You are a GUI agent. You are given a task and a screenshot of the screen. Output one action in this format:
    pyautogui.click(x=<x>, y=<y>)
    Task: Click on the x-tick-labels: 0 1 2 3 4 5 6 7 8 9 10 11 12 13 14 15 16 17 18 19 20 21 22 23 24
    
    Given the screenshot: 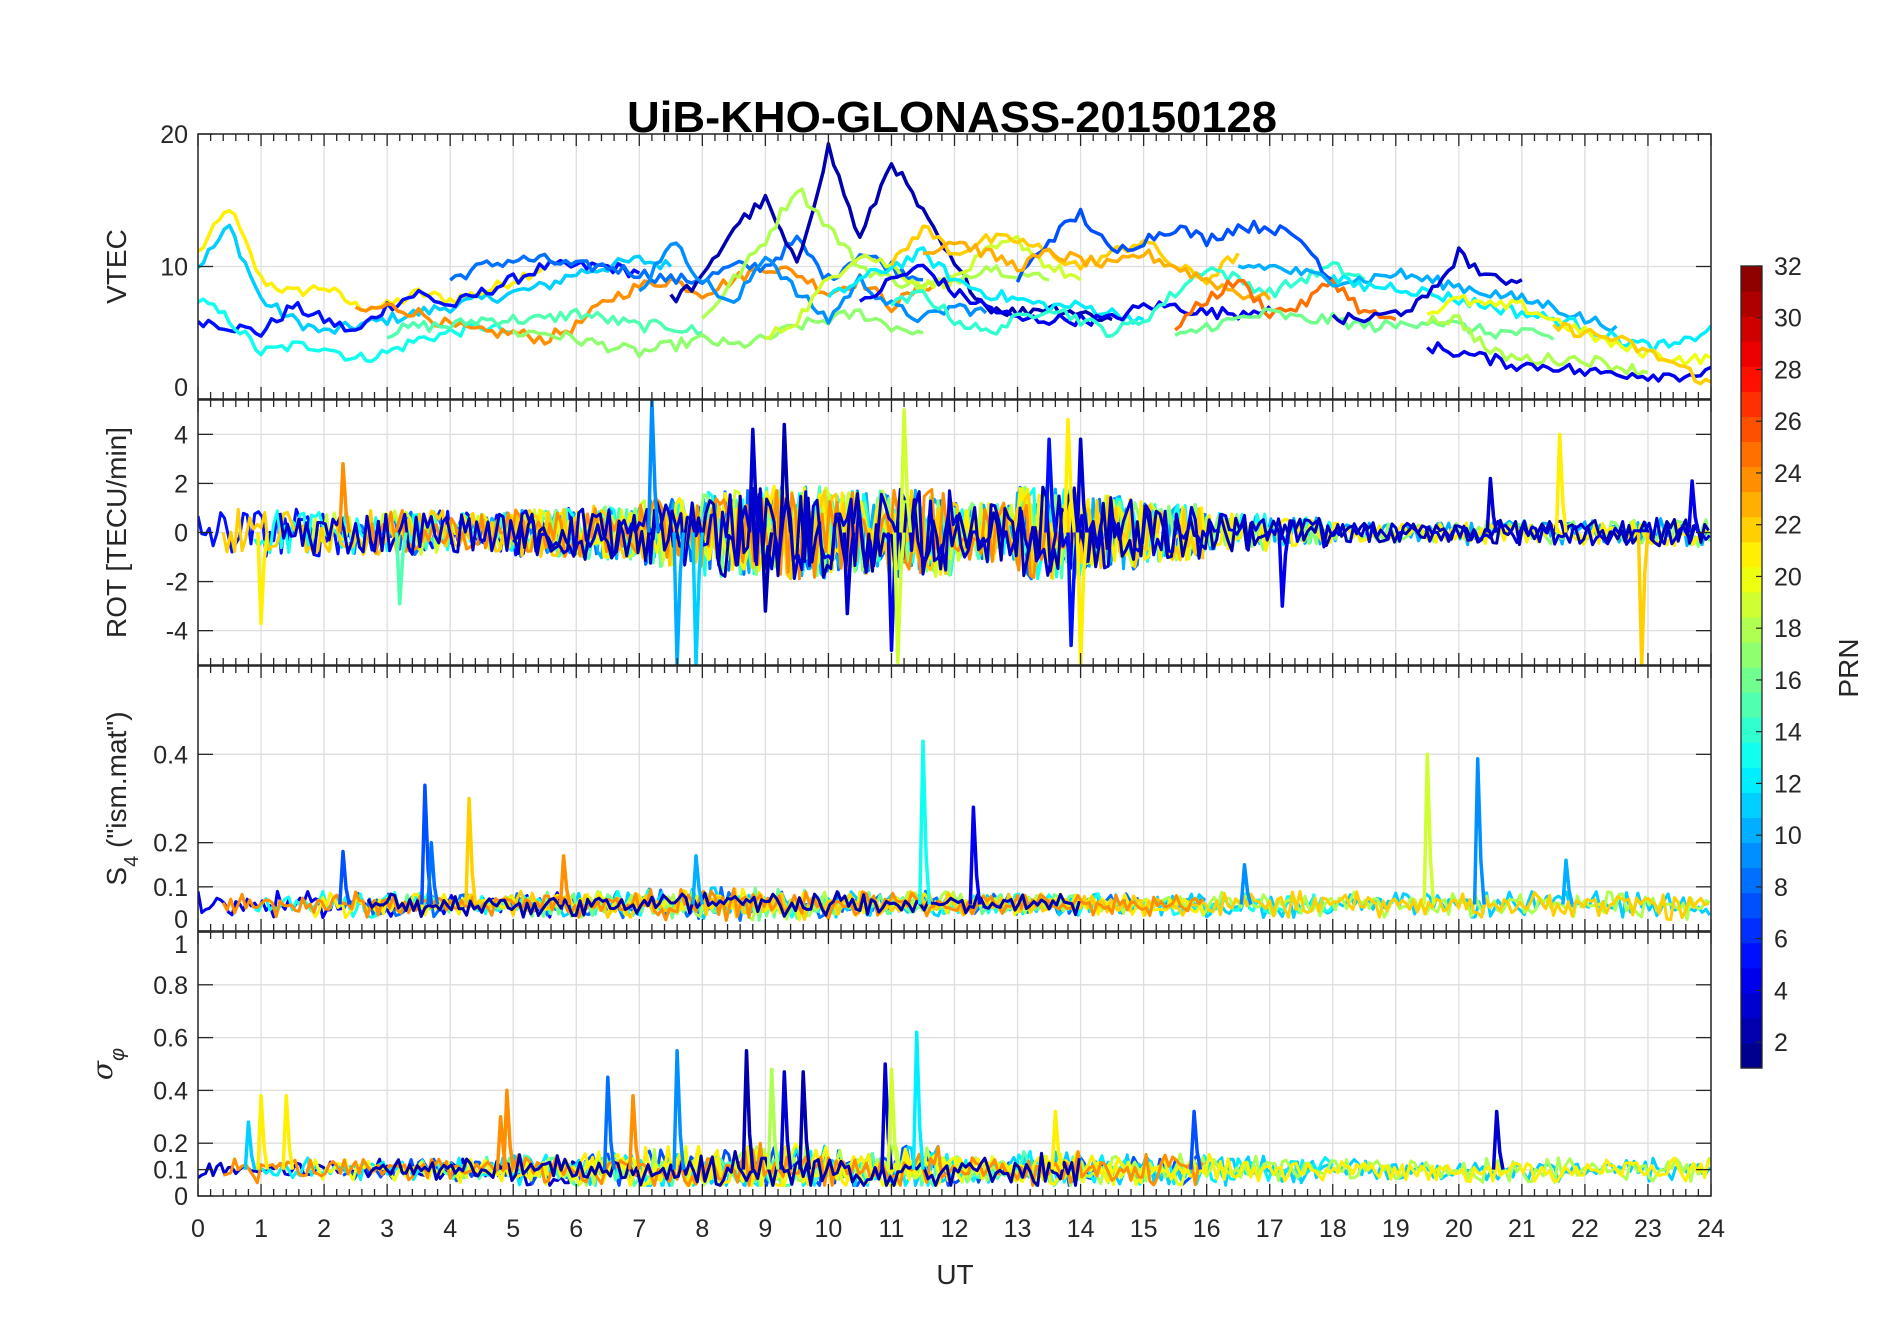 What is the action you would take?
    pyautogui.click(x=958, y=1229)
    